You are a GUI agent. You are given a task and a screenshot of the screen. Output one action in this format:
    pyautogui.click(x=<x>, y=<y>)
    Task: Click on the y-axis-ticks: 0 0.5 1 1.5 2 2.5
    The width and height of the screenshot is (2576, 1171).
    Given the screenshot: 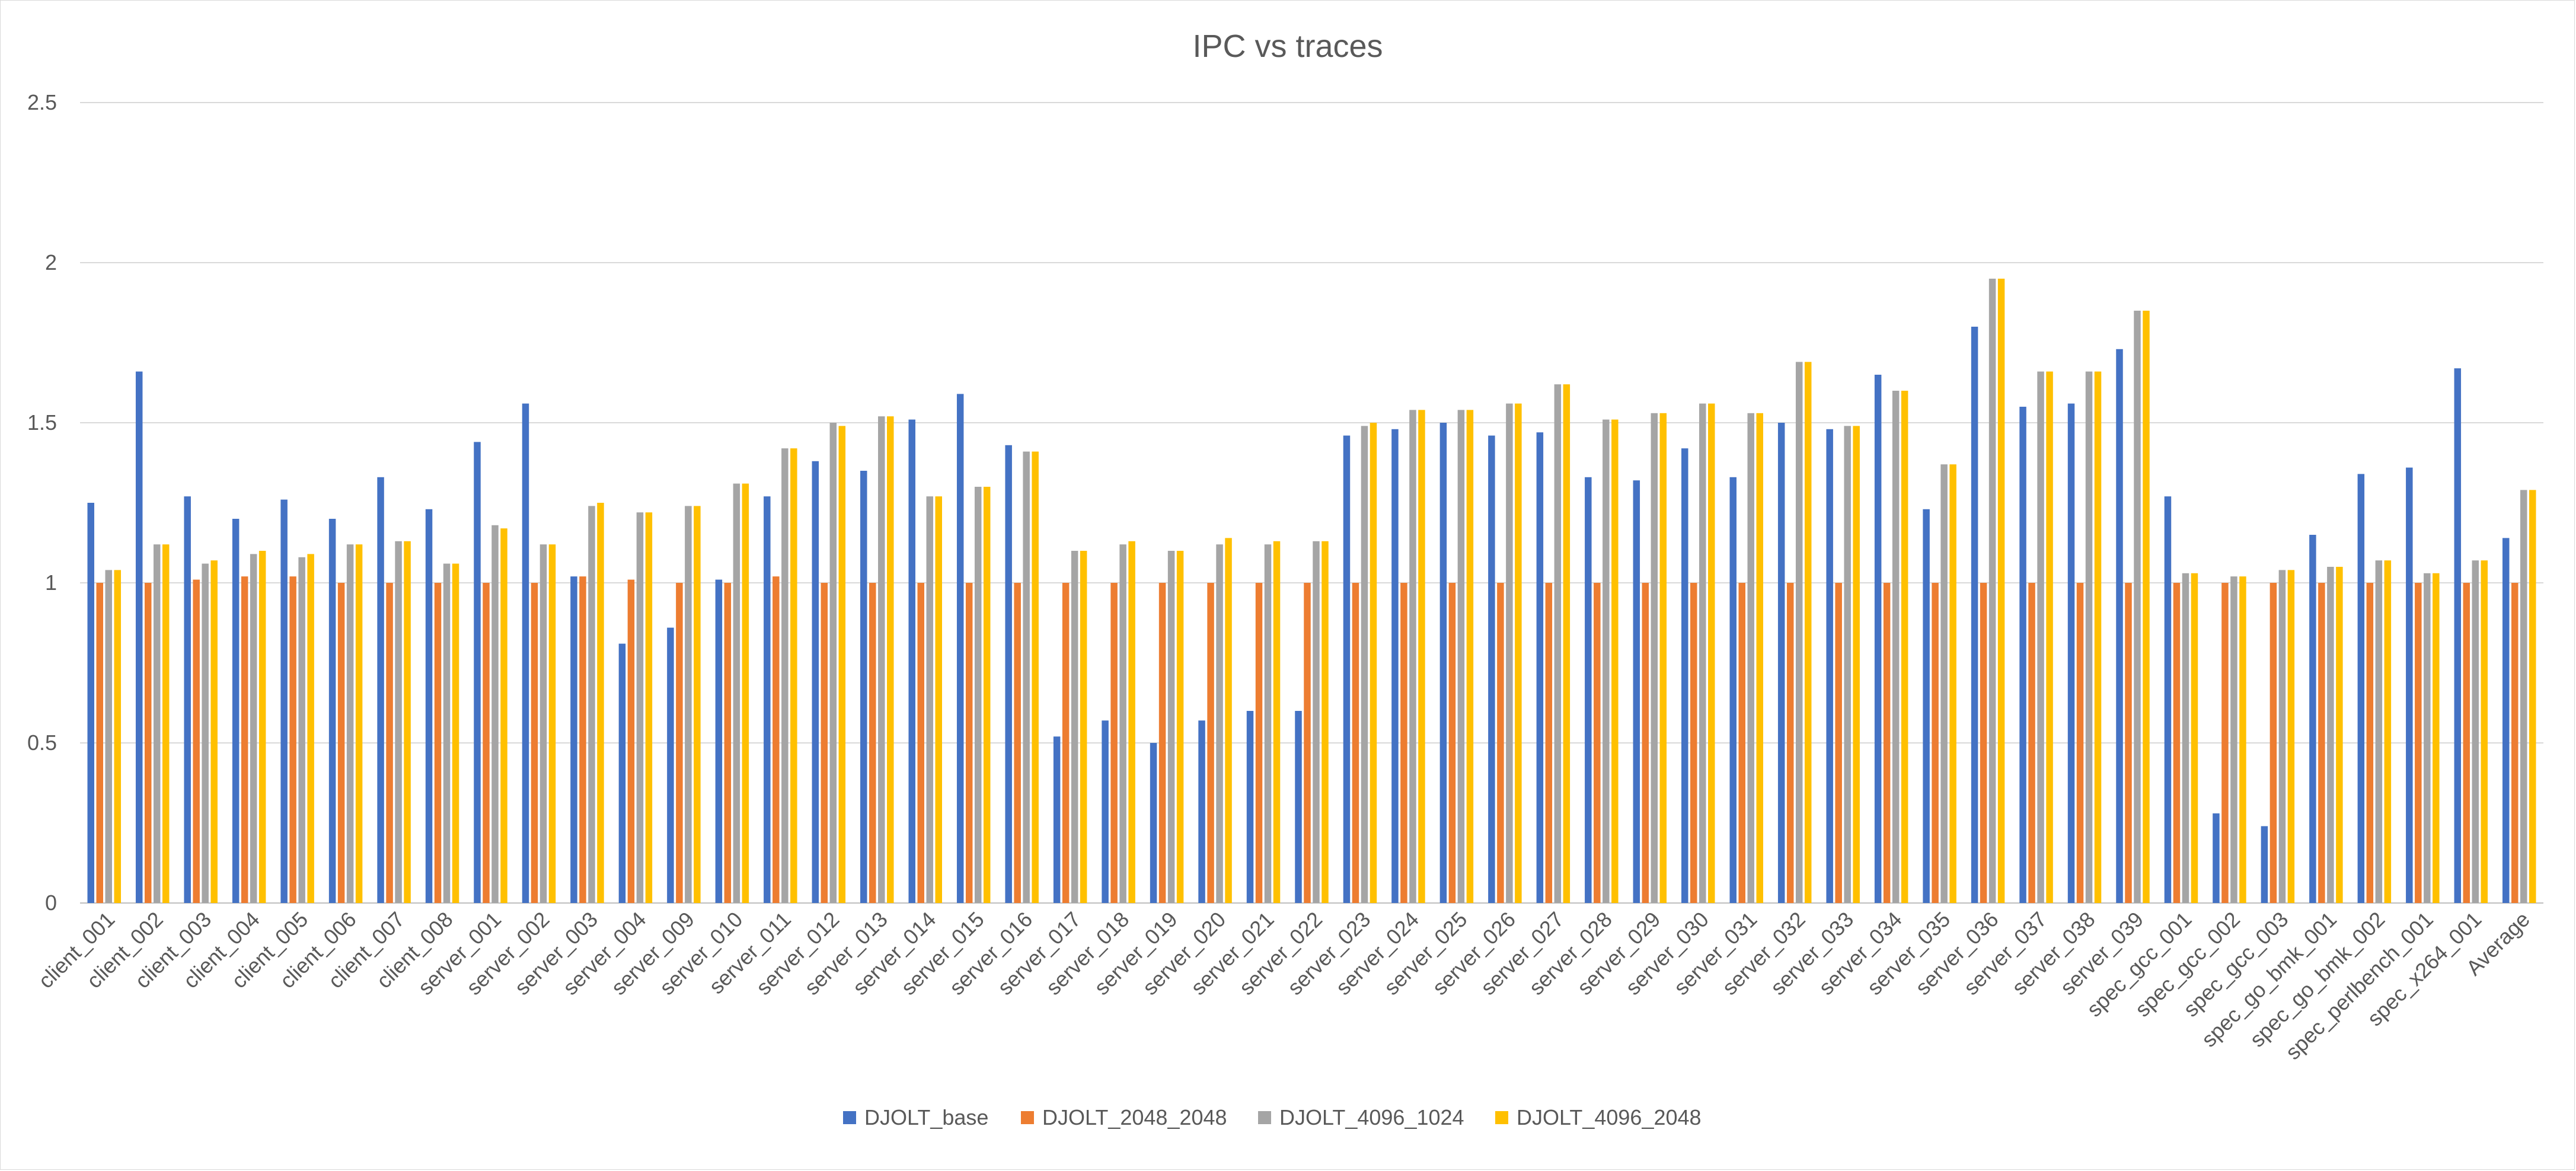 What is the action you would take?
    pyautogui.click(x=42, y=502)
    